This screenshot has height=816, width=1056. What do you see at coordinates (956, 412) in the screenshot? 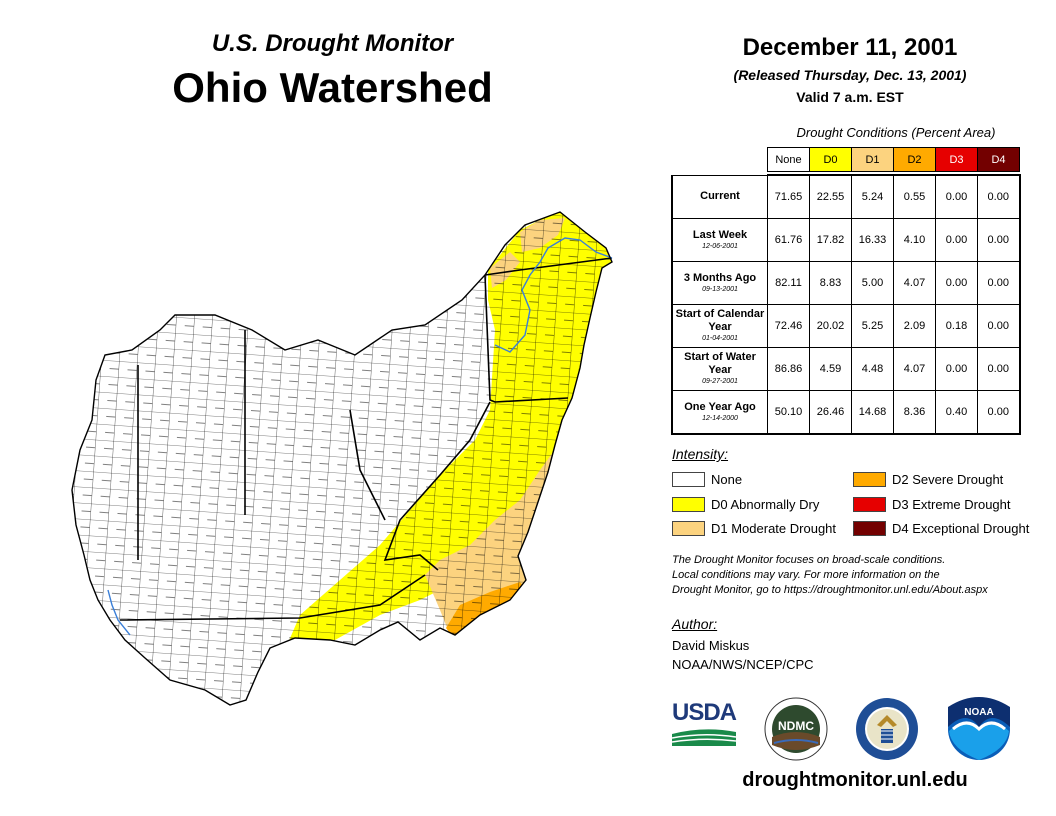
I see `table-cell: 0.40` at bounding box center [956, 412].